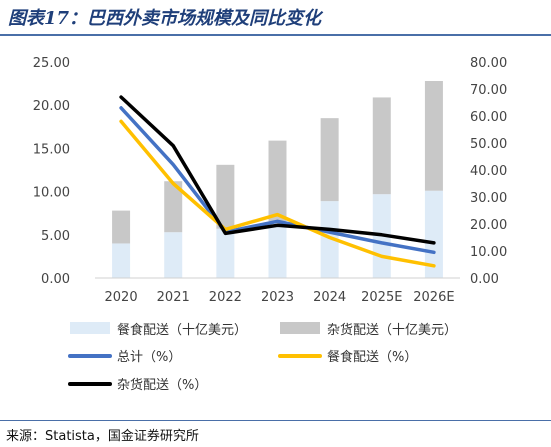  Describe the element at coordinates (55, 236) in the screenshot. I see `left-tick-label: 5.00` at that location.